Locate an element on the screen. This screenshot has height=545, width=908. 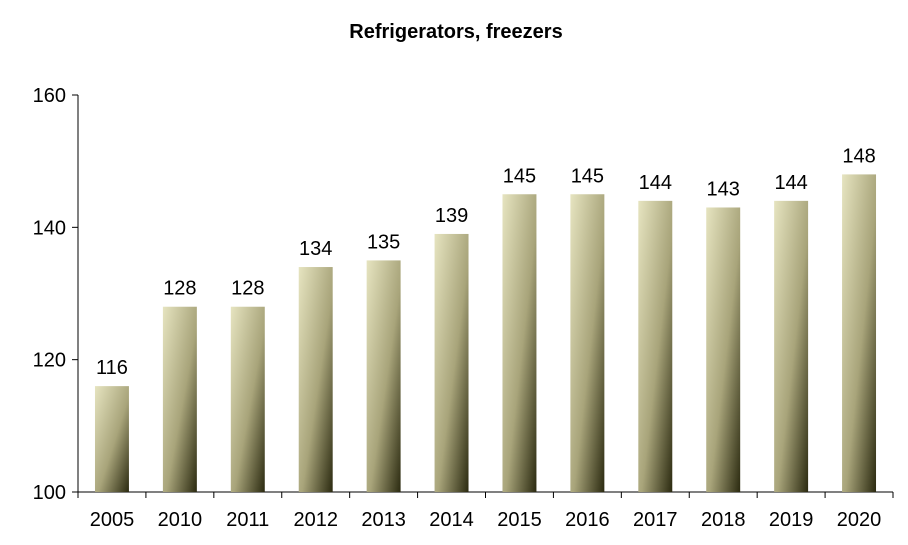
x-tick-label-2012: 2012 is located at coordinates (315, 520).